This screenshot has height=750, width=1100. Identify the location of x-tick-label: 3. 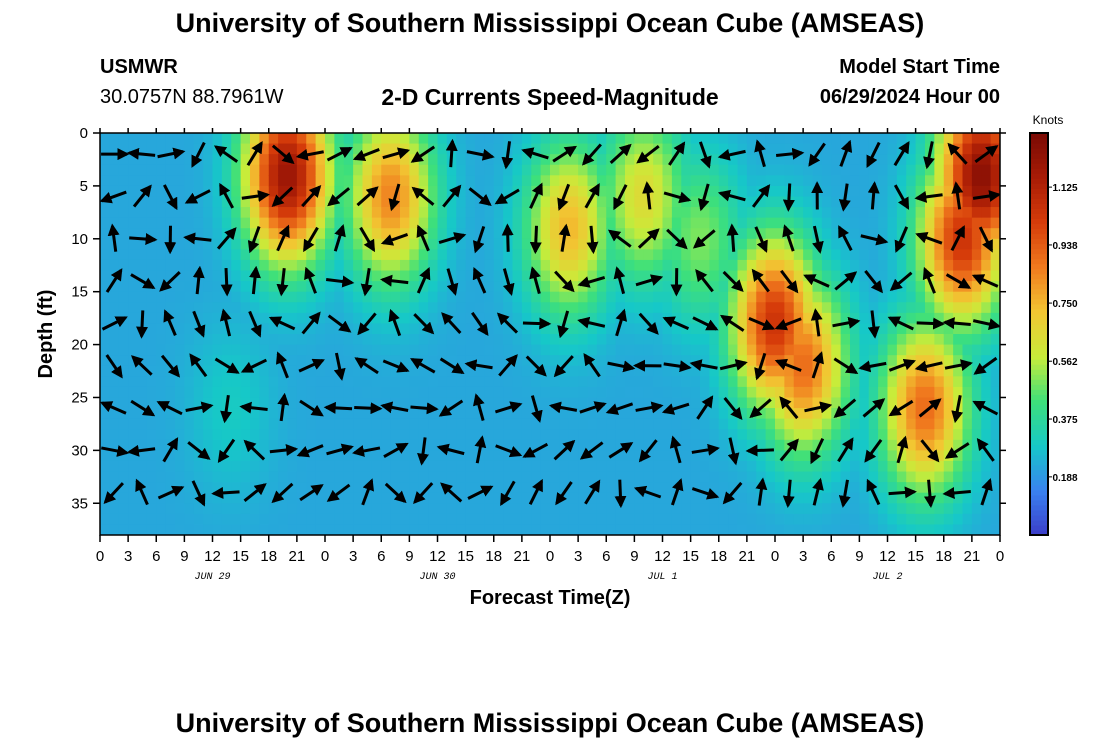
(128, 556).